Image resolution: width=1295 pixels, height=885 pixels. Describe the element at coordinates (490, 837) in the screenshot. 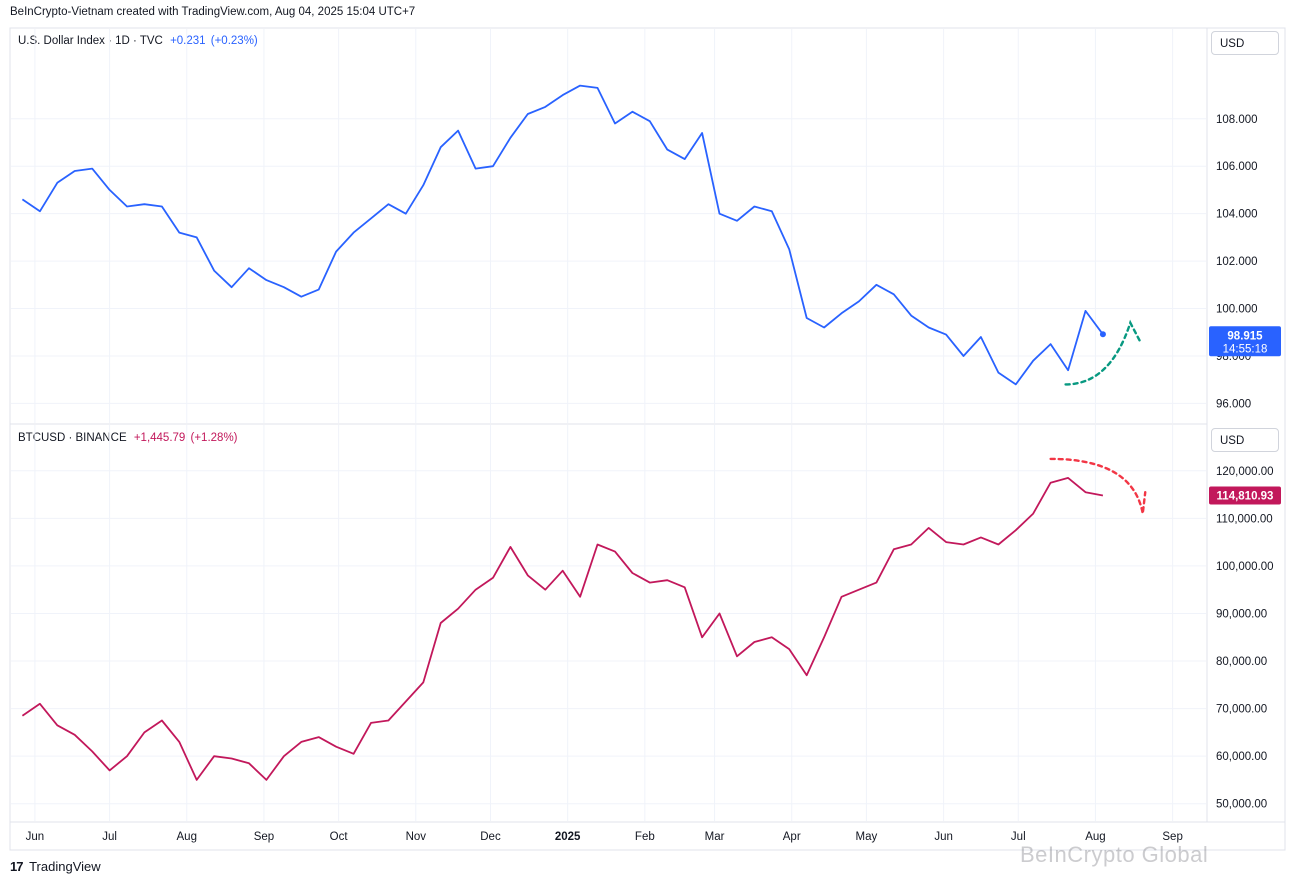

I see `time-axis-label: Dec` at that location.